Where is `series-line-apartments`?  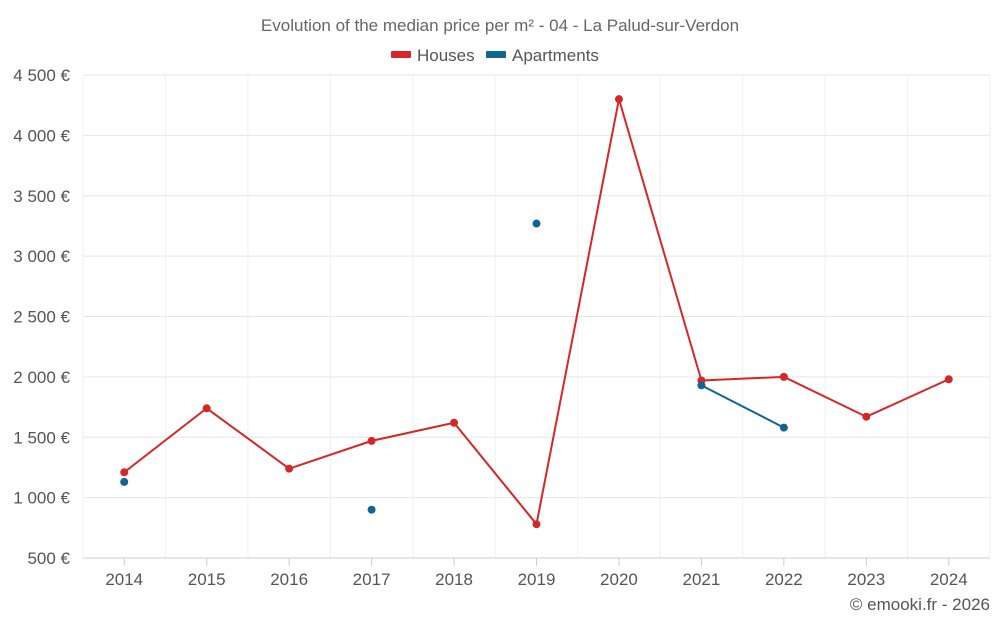 series-line-apartments is located at coordinates (742, 406).